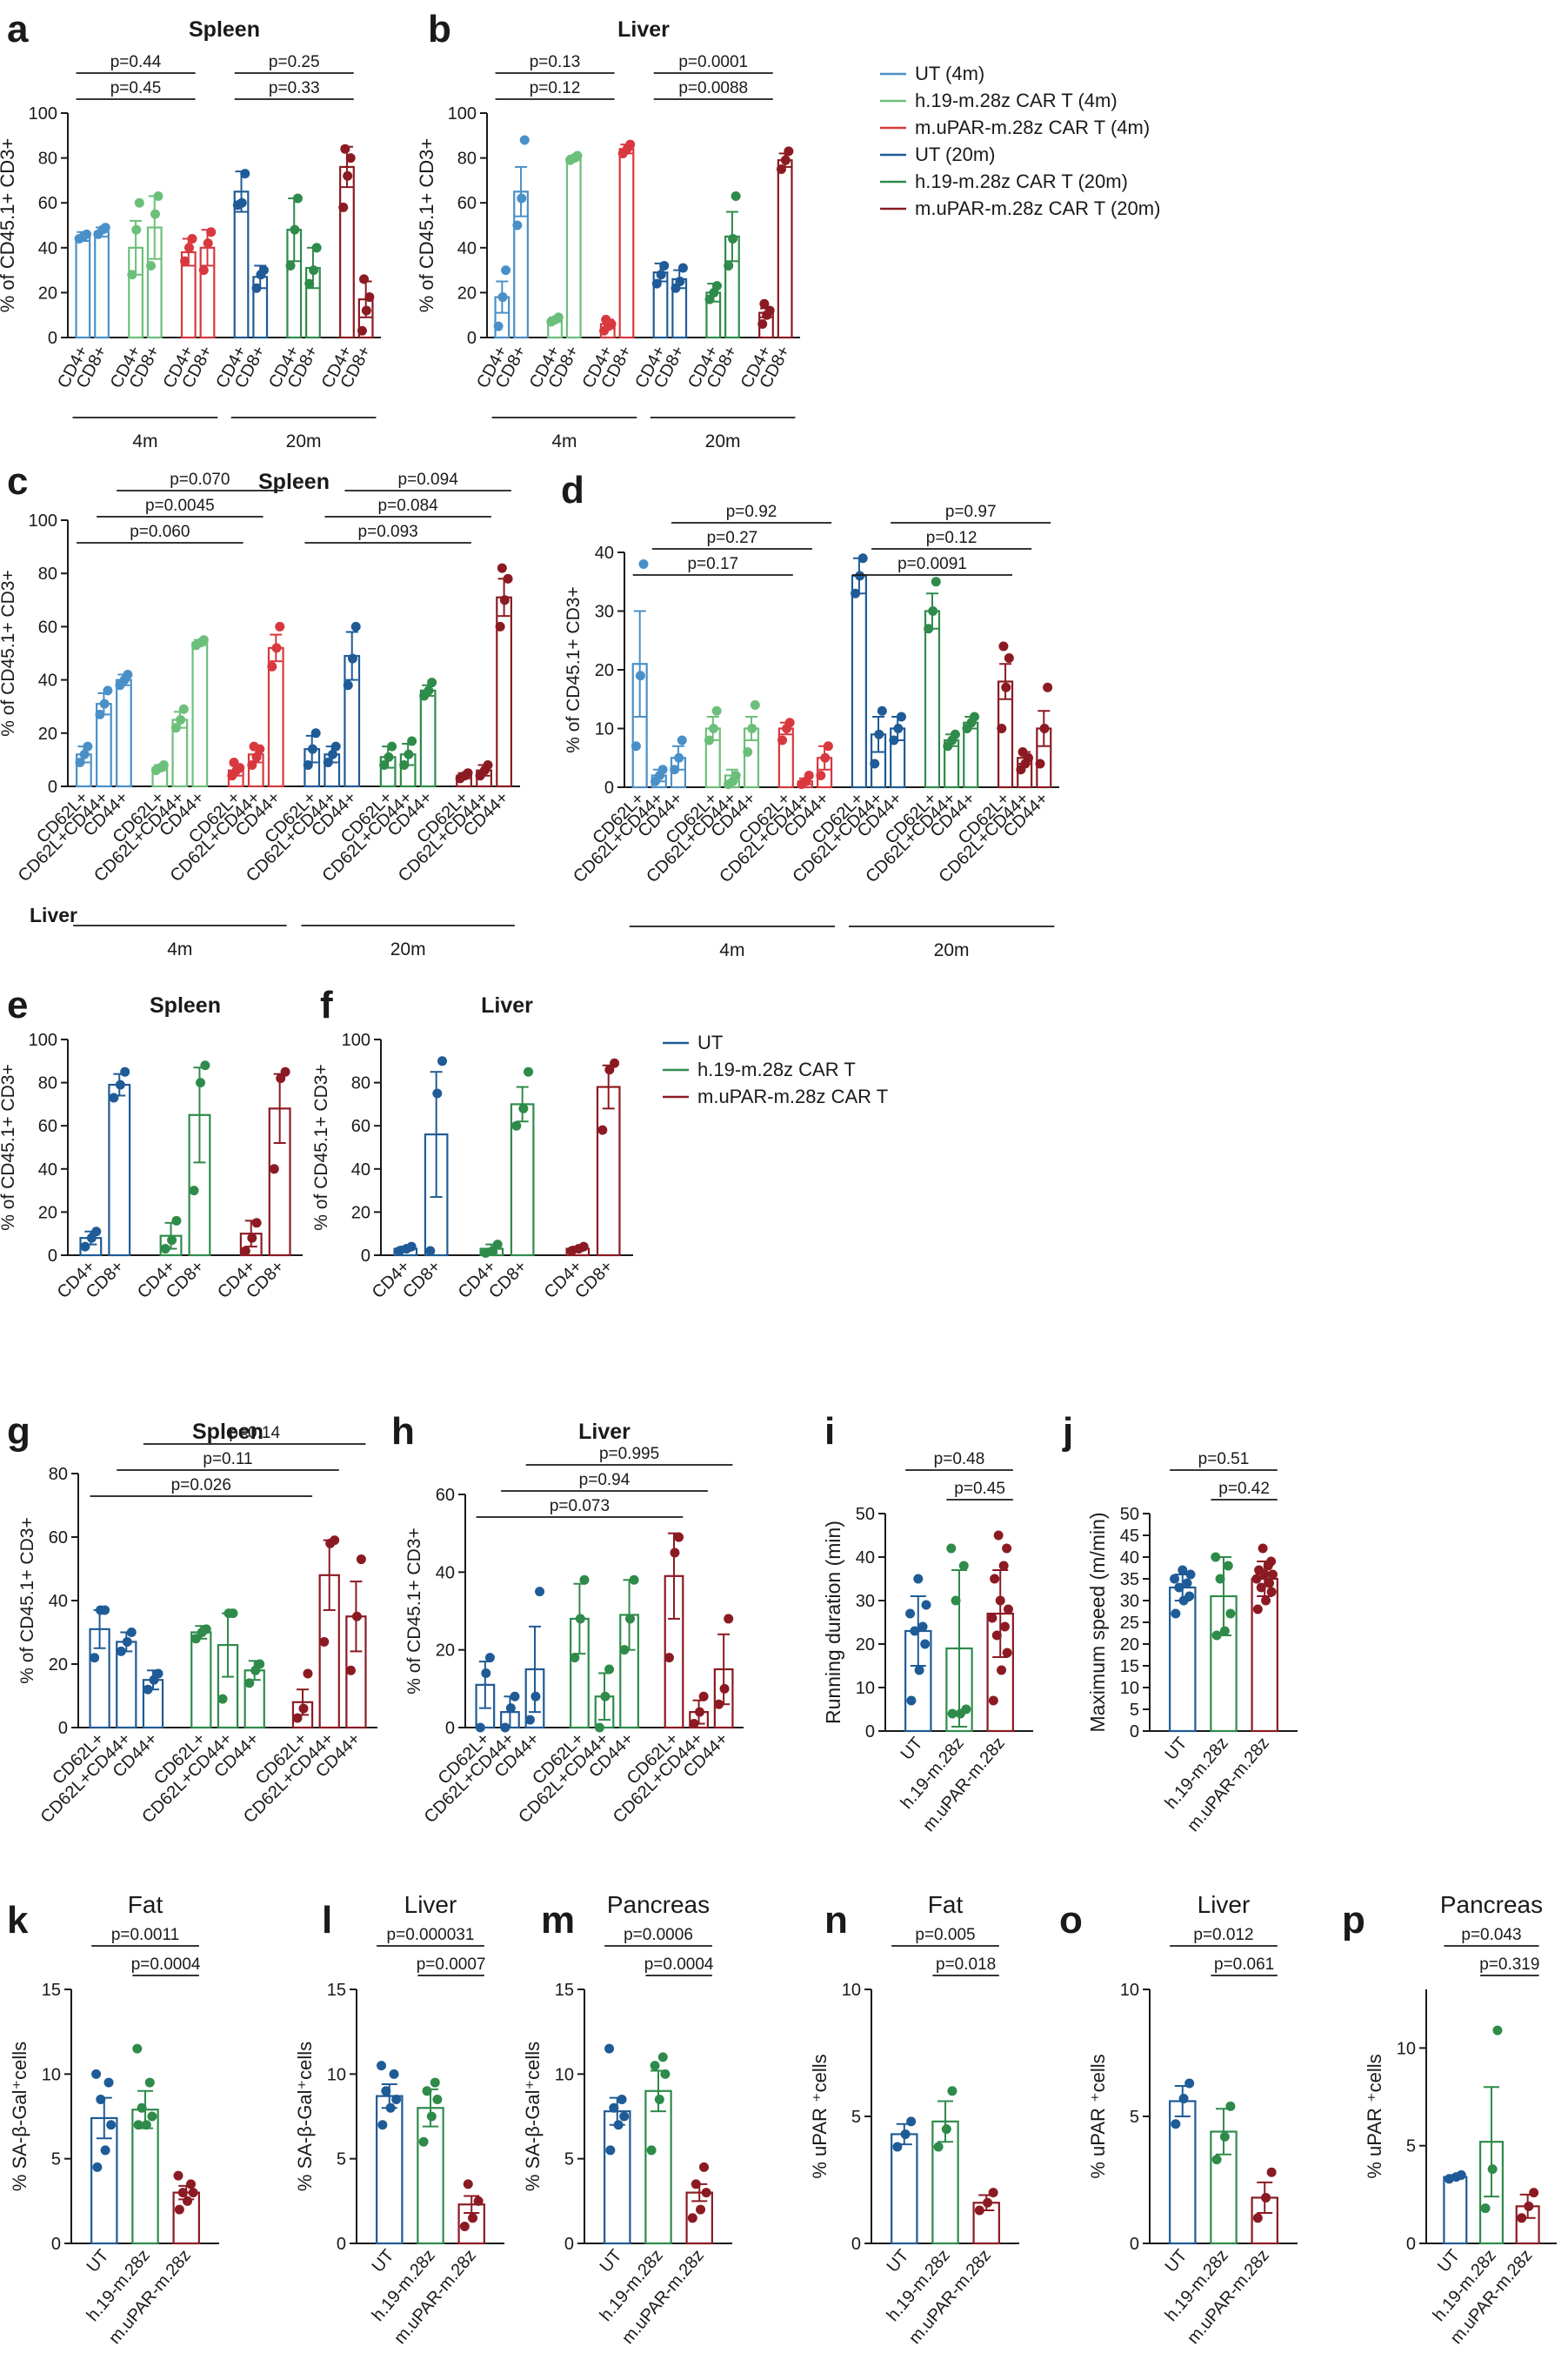 This screenshot has width=1568, height=2353. I want to click on y-tick-label-j: 45, so click(1129, 1536).